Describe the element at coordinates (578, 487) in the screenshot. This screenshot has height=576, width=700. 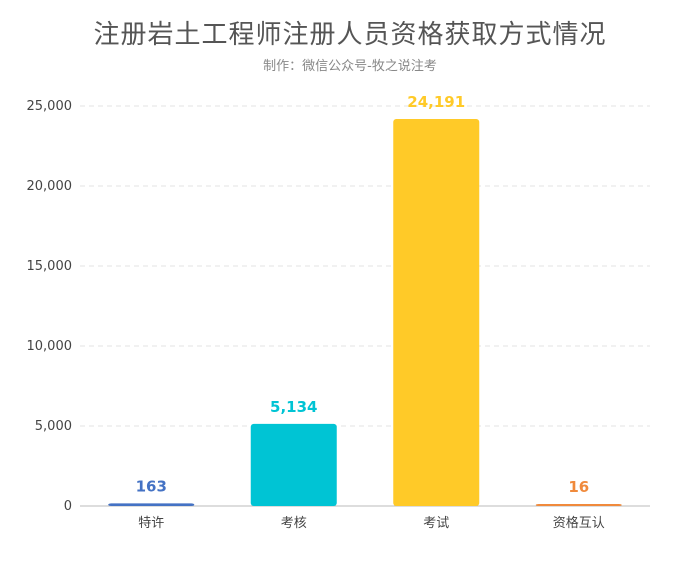
I see `bar-value-label: 16` at that location.